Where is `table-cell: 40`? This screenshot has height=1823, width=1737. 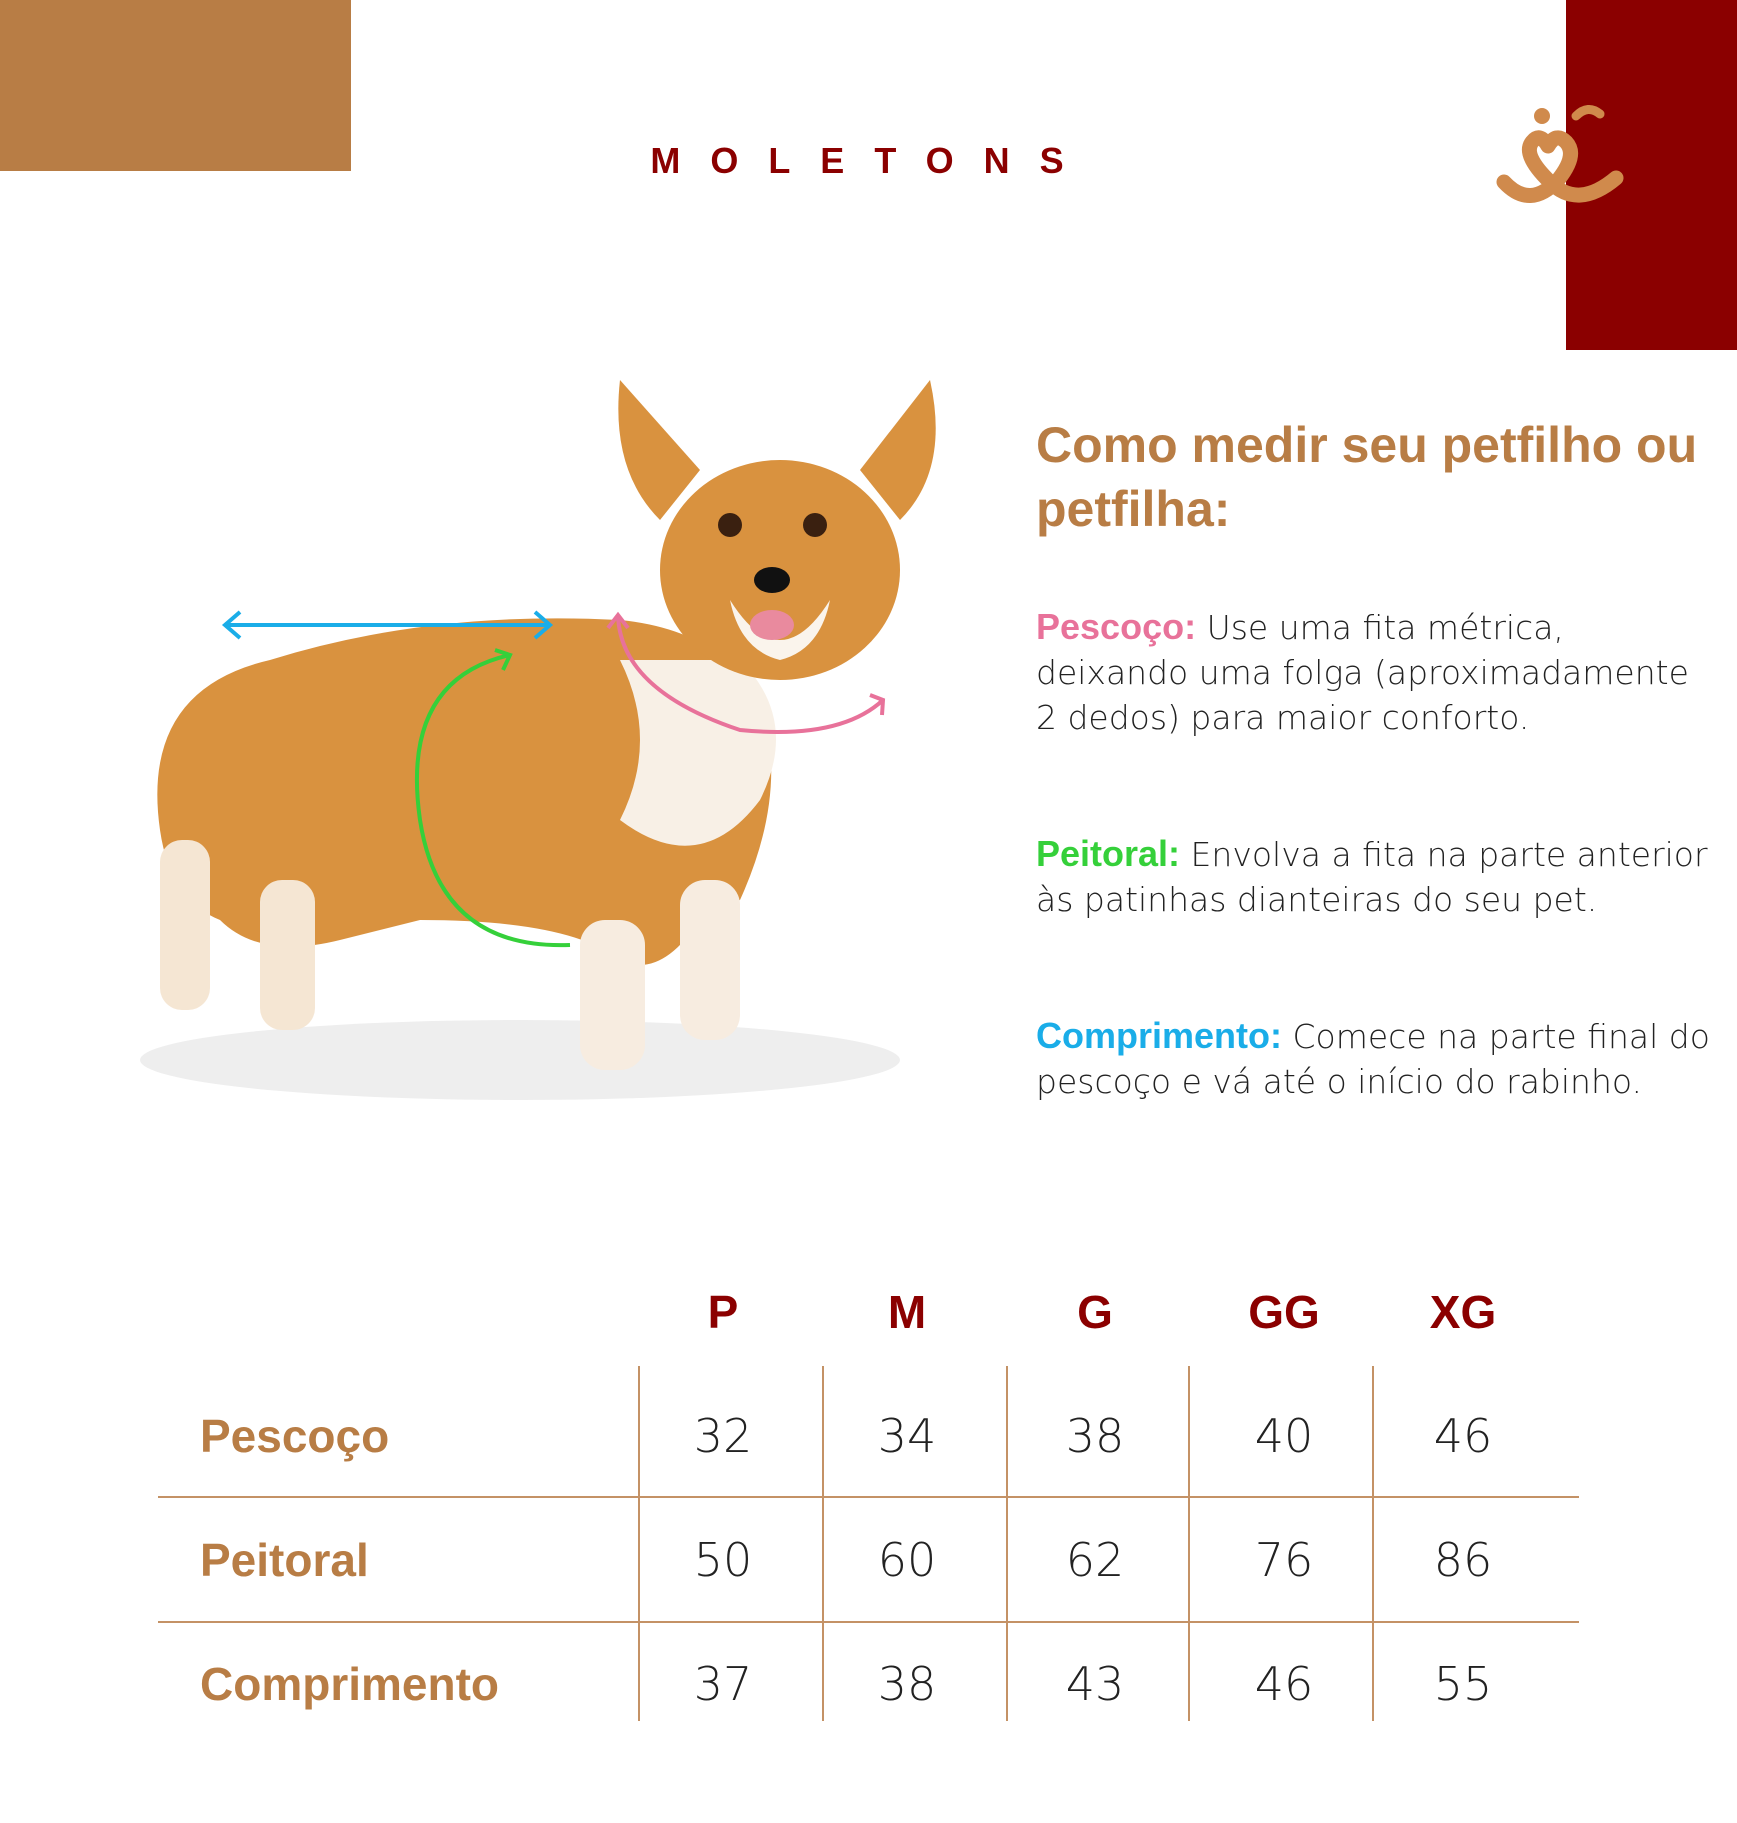
table-cell: 40 is located at coordinates (1284, 1436).